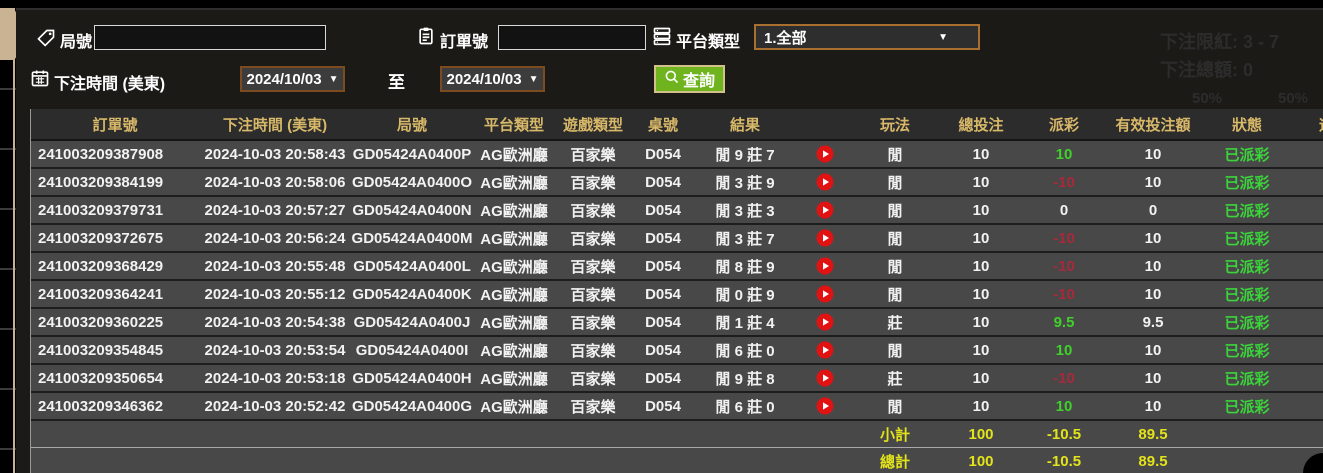 The height and width of the screenshot is (473, 1323). What do you see at coordinates (115, 125) in the screenshot?
I see `header-order-no: 訂單號` at bounding box center [115, 125].